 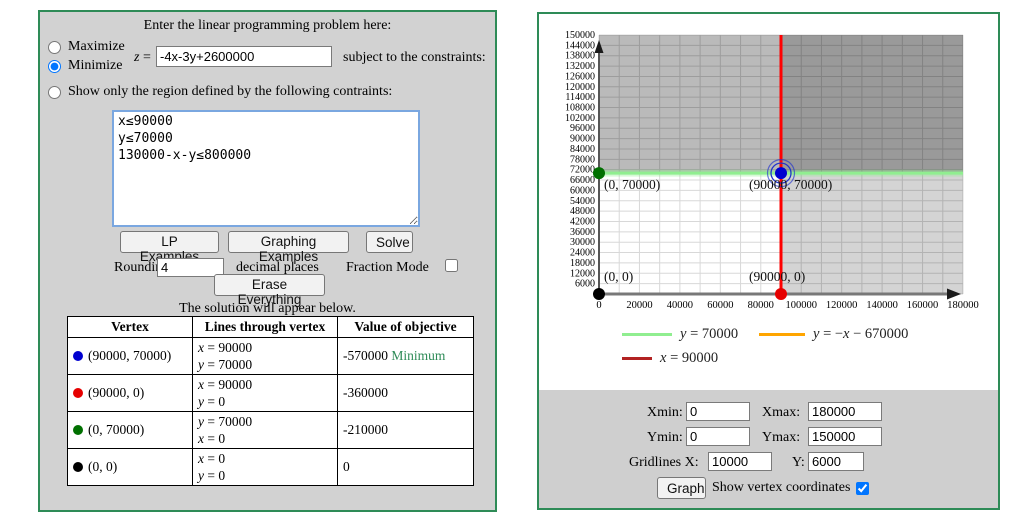 I want to click on legend-item: x = 90000, so click(x=670, y=358).